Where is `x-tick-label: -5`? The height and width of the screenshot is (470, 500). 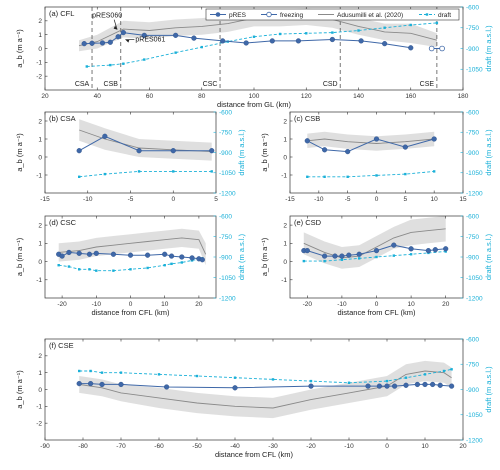
x-tick-label: -5 is located at coordinates (348, 199).